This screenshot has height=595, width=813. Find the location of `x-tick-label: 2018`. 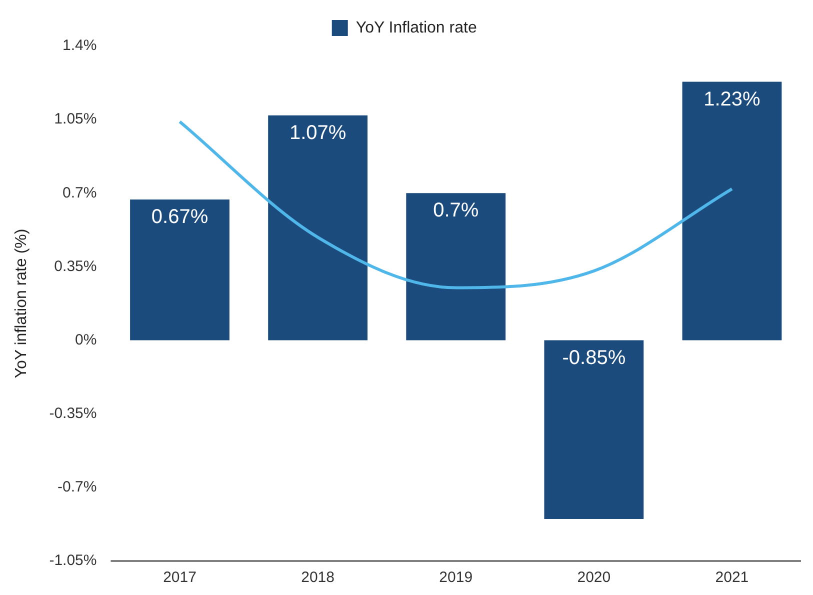

x-tick-label: 2018 is located at coordinates (317, 577).